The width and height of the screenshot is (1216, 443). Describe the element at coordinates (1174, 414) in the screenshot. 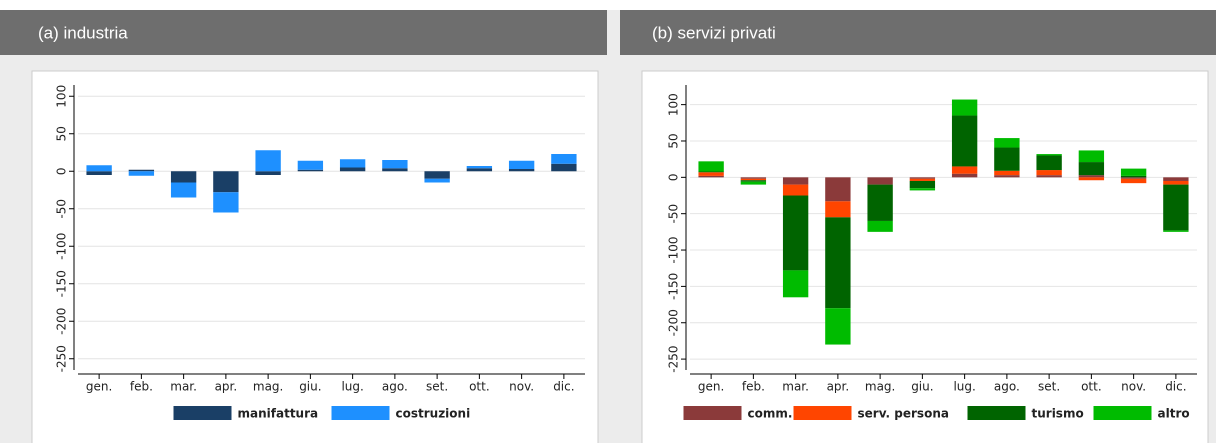

I see `legend-label: altro` at that location.